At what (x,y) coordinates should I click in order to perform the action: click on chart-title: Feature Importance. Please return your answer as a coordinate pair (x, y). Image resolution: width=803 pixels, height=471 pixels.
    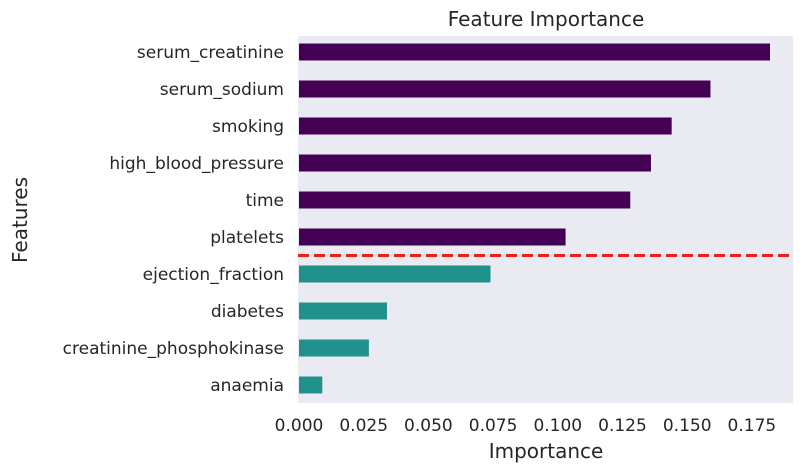
    Looking at the image, I should click on (546, 19).